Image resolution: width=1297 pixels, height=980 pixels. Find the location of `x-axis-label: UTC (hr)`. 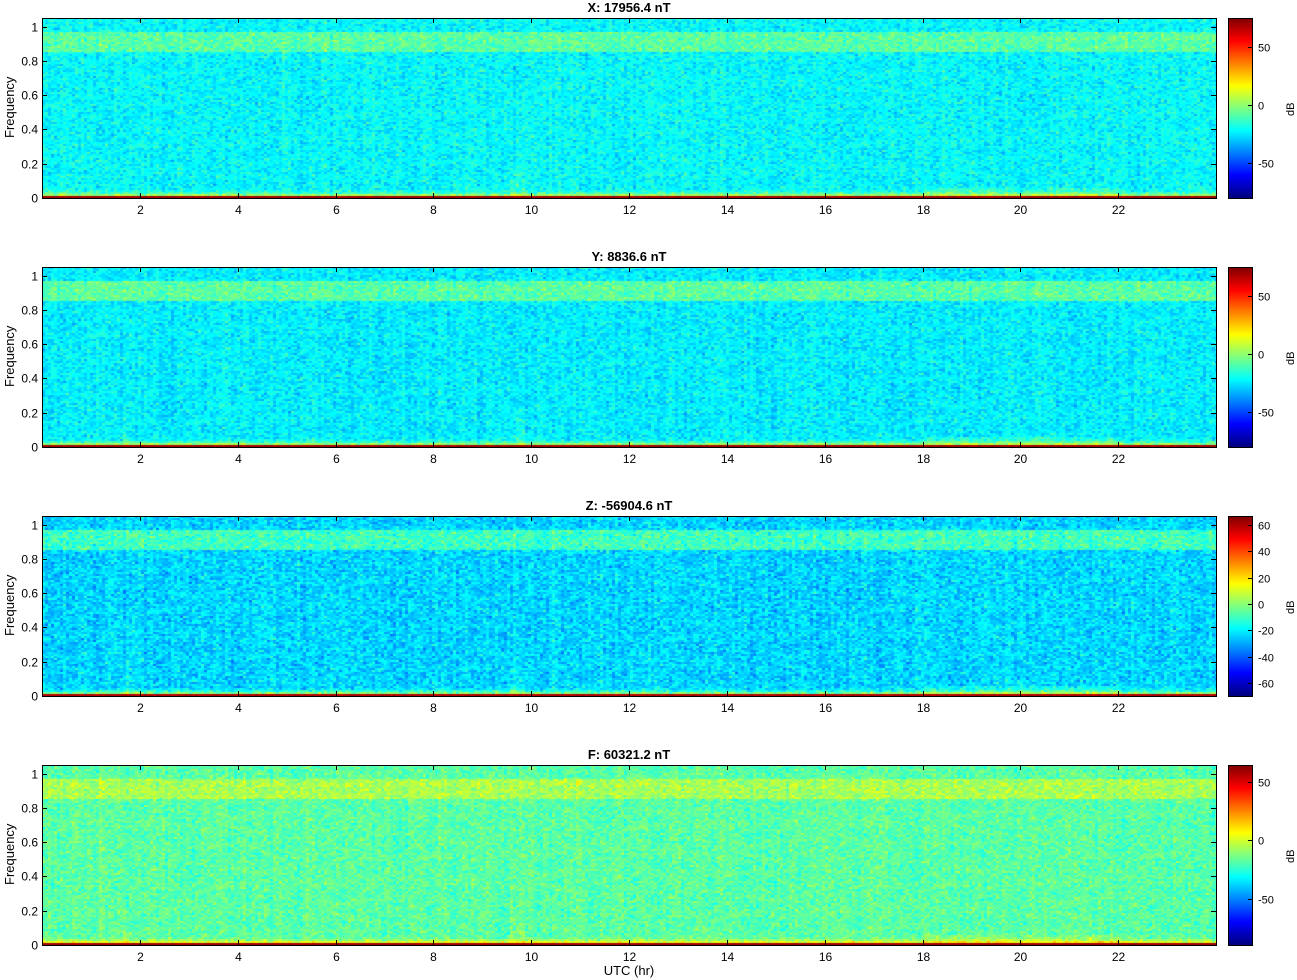

x-axis-label: UTC (hr) is located at coordinates (629, 970).